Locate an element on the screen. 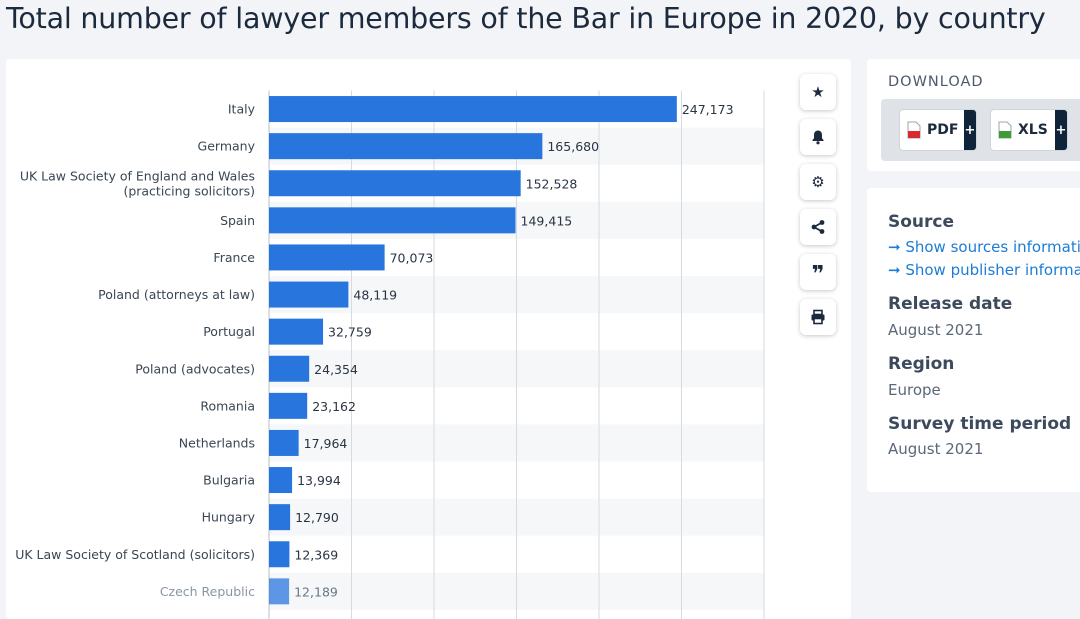 This screenshot has height=619, width=1080. release-date-heading: Release date is located at coordinates (950, 304).